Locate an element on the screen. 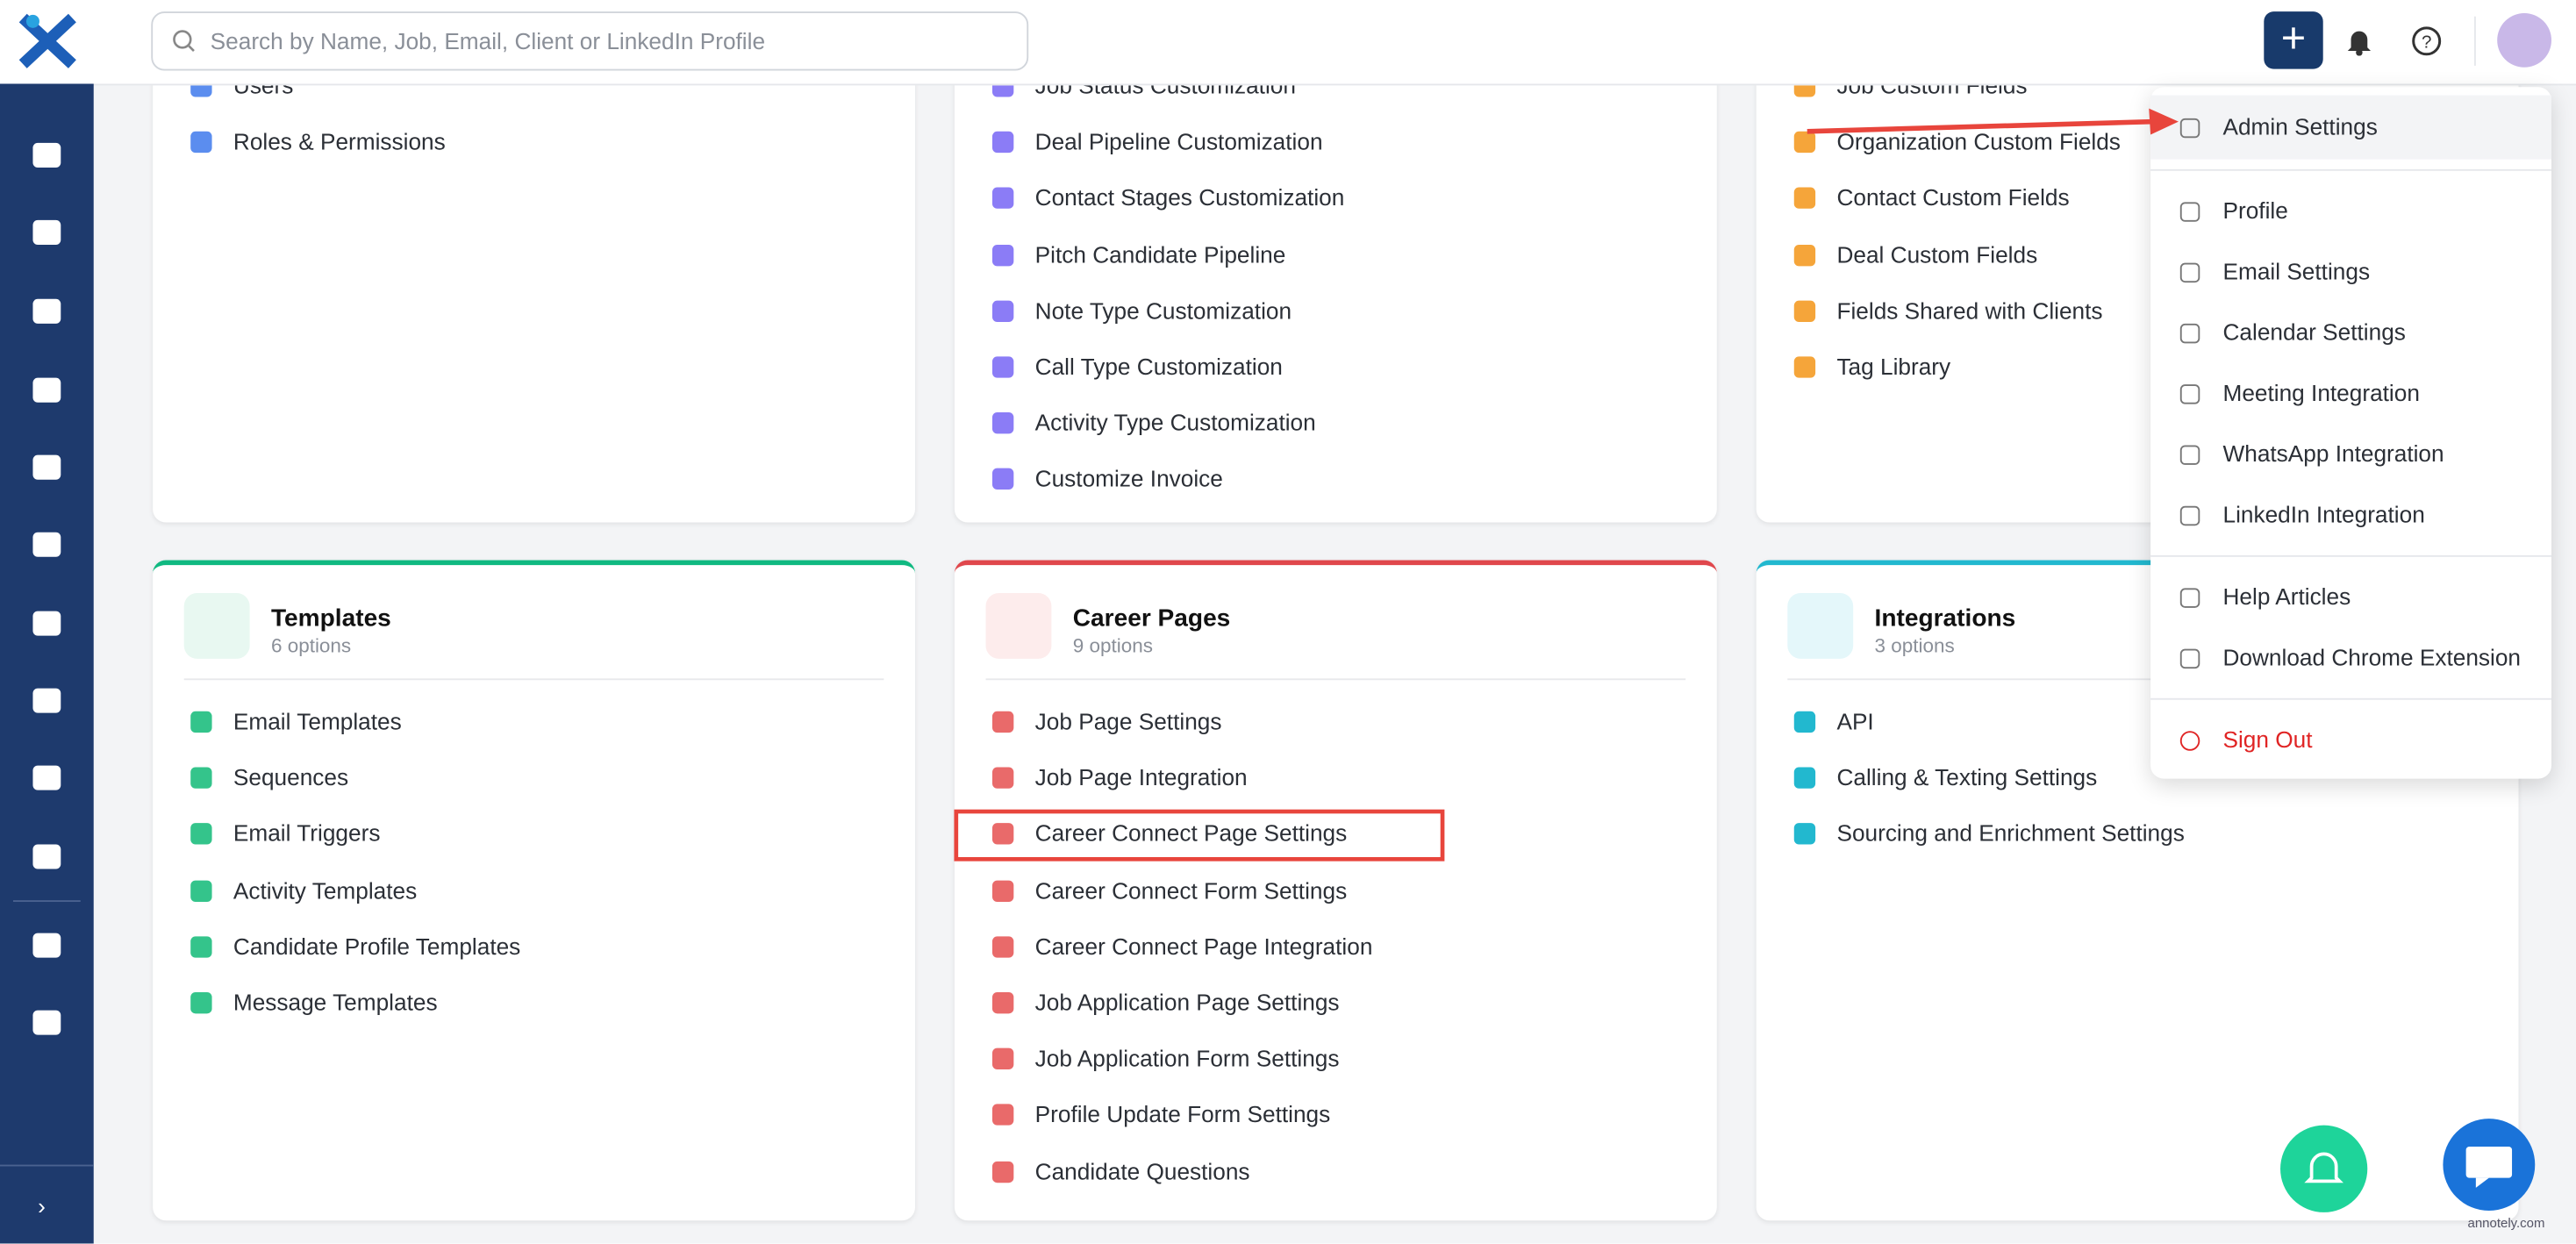 The width and height of the screenshot is (2576, 1244). menu-item: Admin Settings is located at coordinates (2350, 127).